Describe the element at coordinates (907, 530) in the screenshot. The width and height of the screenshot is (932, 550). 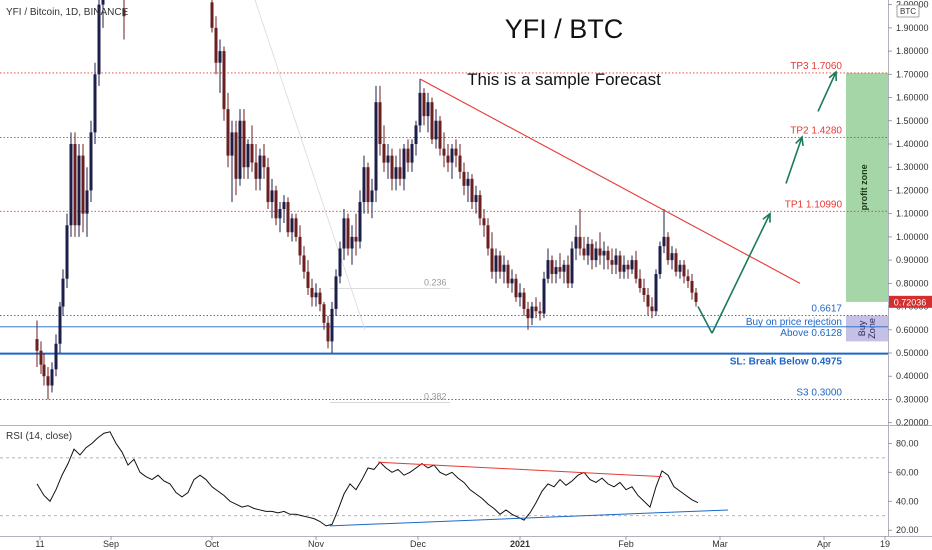
I see `rsi-tick-label: 20.00` at that location.